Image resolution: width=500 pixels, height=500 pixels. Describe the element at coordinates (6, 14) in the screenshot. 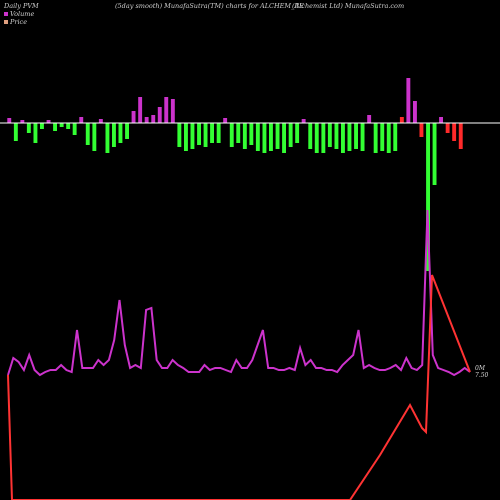

I see `legend-swatch-volume` at that location.